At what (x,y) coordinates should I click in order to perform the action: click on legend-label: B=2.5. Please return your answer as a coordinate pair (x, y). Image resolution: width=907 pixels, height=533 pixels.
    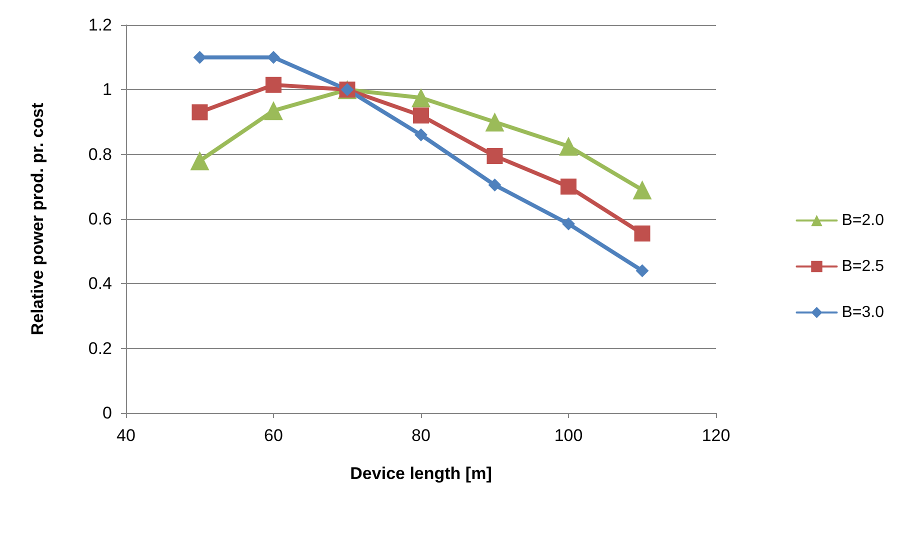
    Looking at the image, I should click on (863, 266).